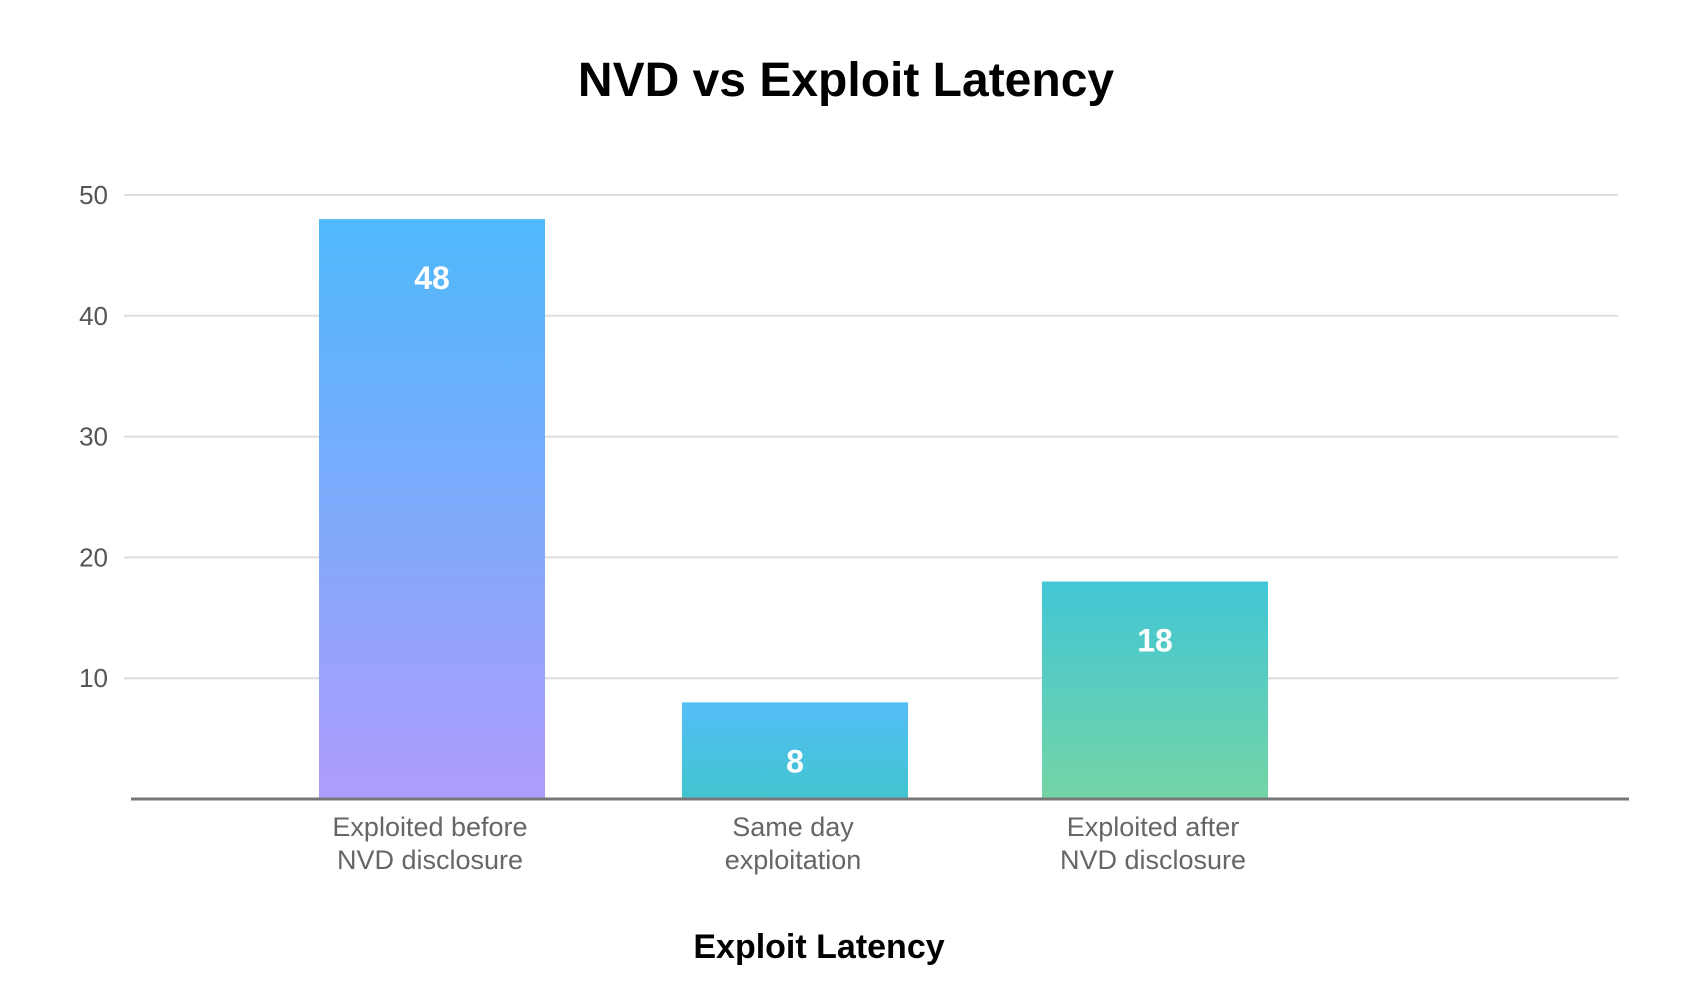  Describe the element at coordinates (793, 827) in the screenshot. I see `x-tick-label: Same day` at that location.